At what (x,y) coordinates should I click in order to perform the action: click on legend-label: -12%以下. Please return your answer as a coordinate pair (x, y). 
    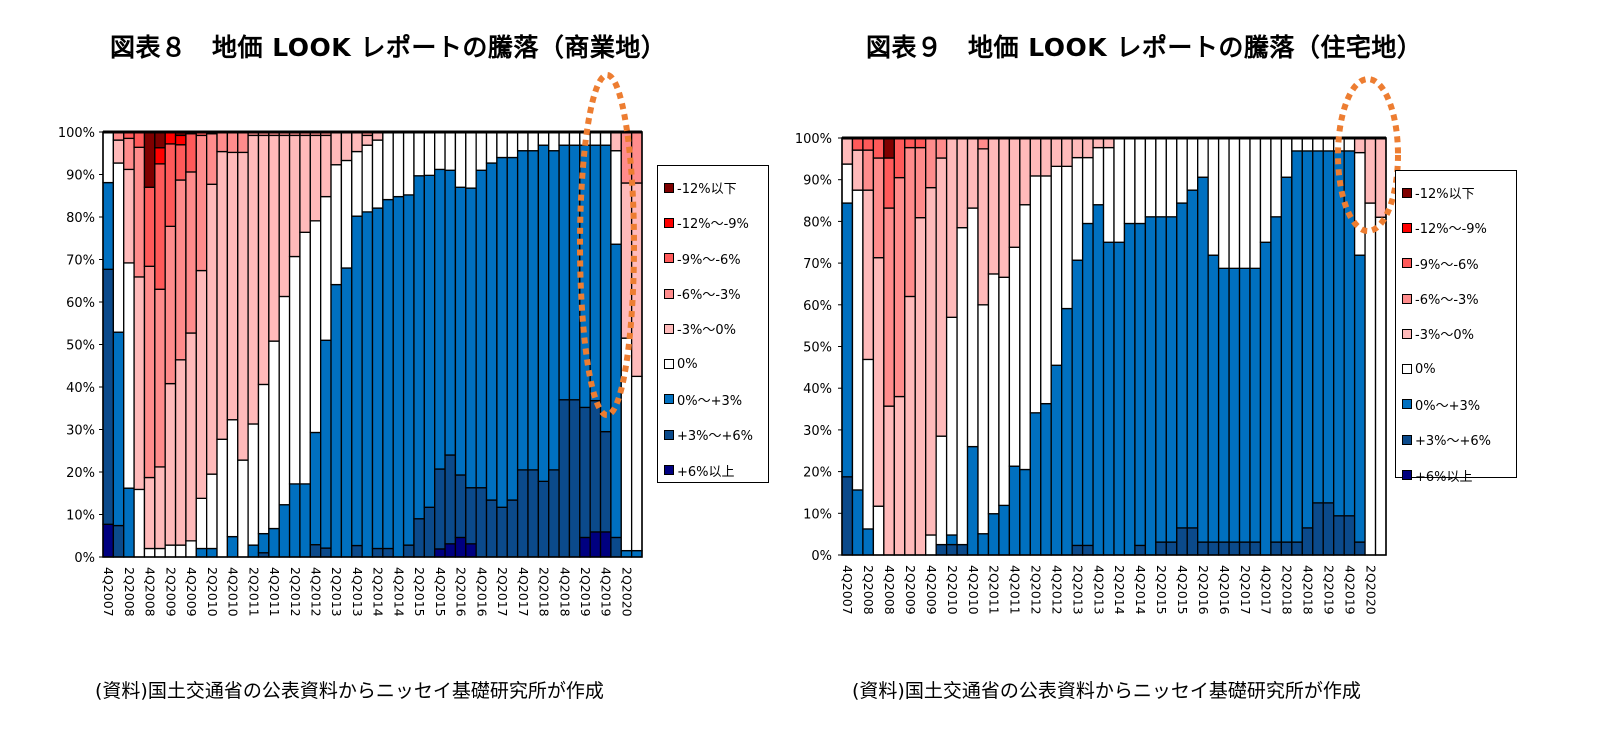
    Looking at the image, I should click on (707, 190).